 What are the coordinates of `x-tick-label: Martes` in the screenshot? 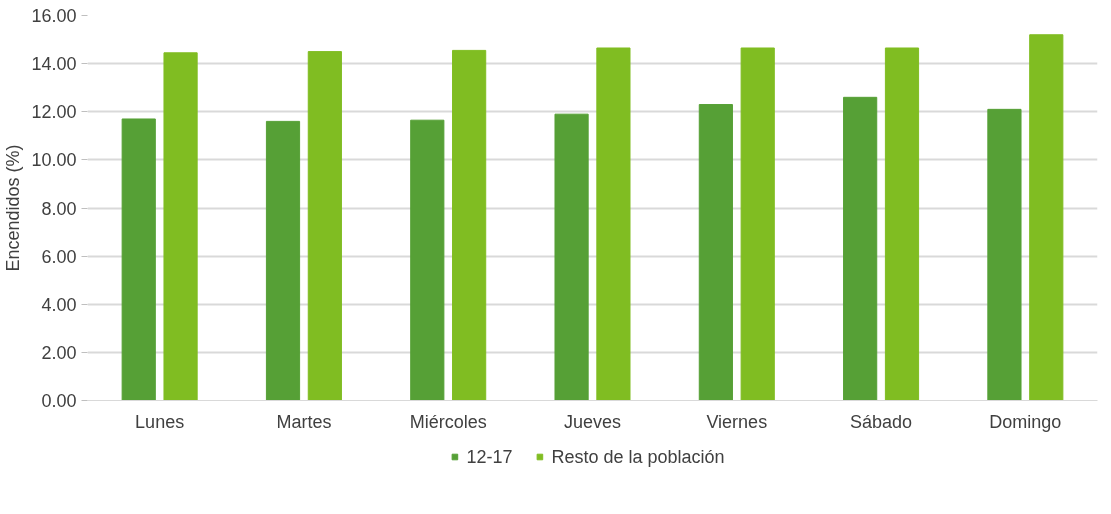 It's located at (304, 421).